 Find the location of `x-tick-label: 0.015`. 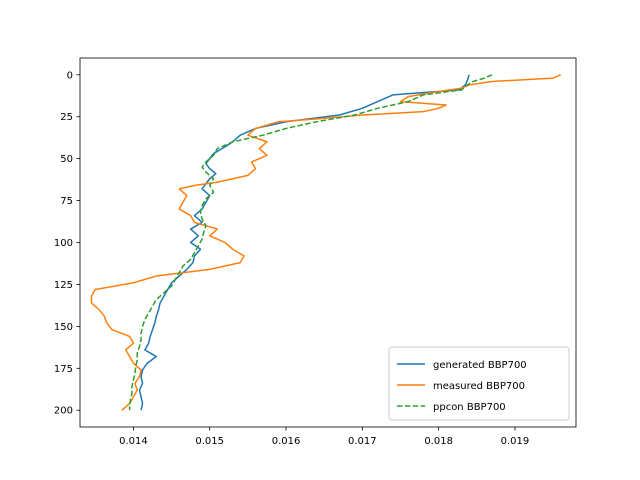

x-tick-label: 0.015 is located at coordinates (209, 441).